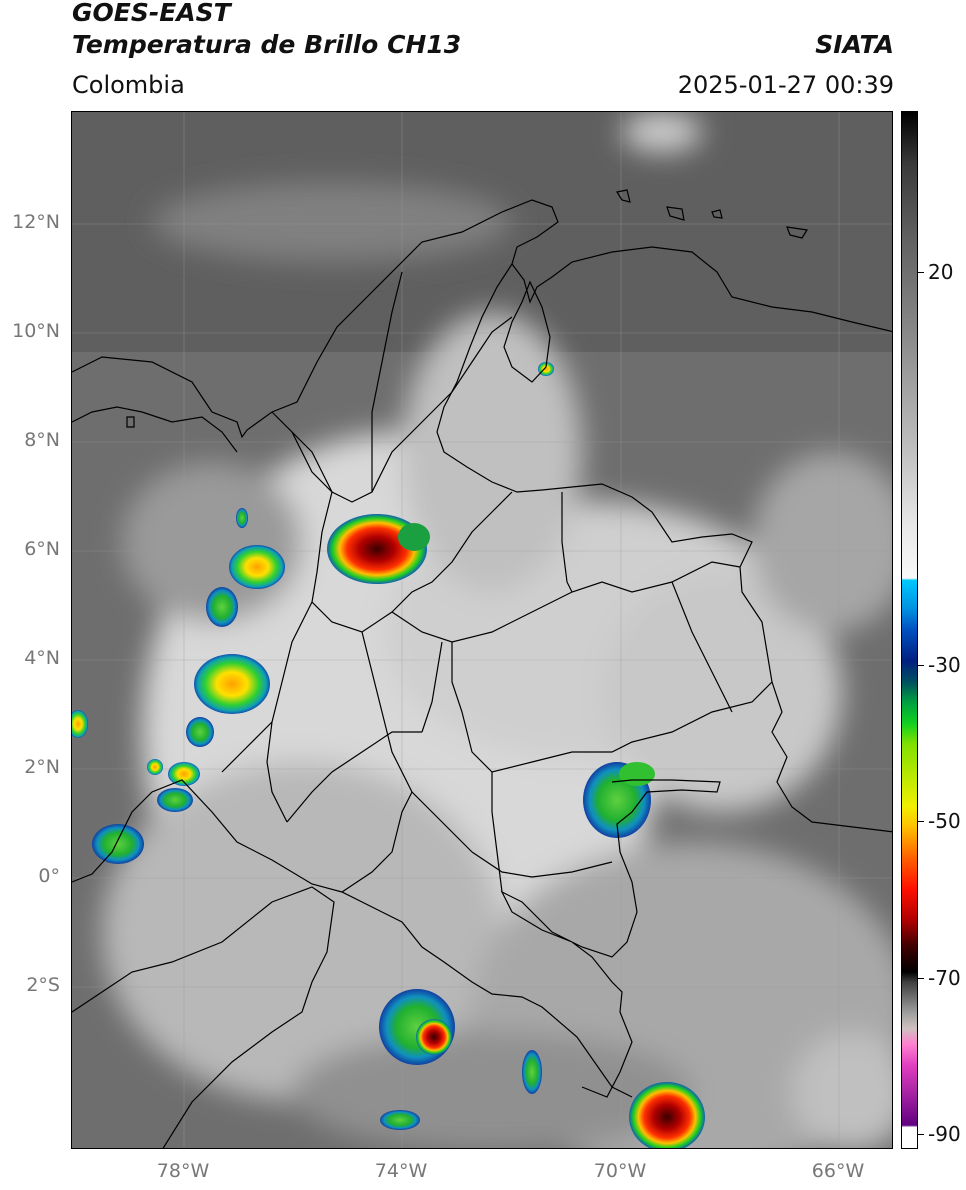 The width and height of the screenshot is (966, 1190). What do you see at coordinates (854, 44) in the screenshot?
I see `organization-label: SIATA` at bounding box center [854, 44].